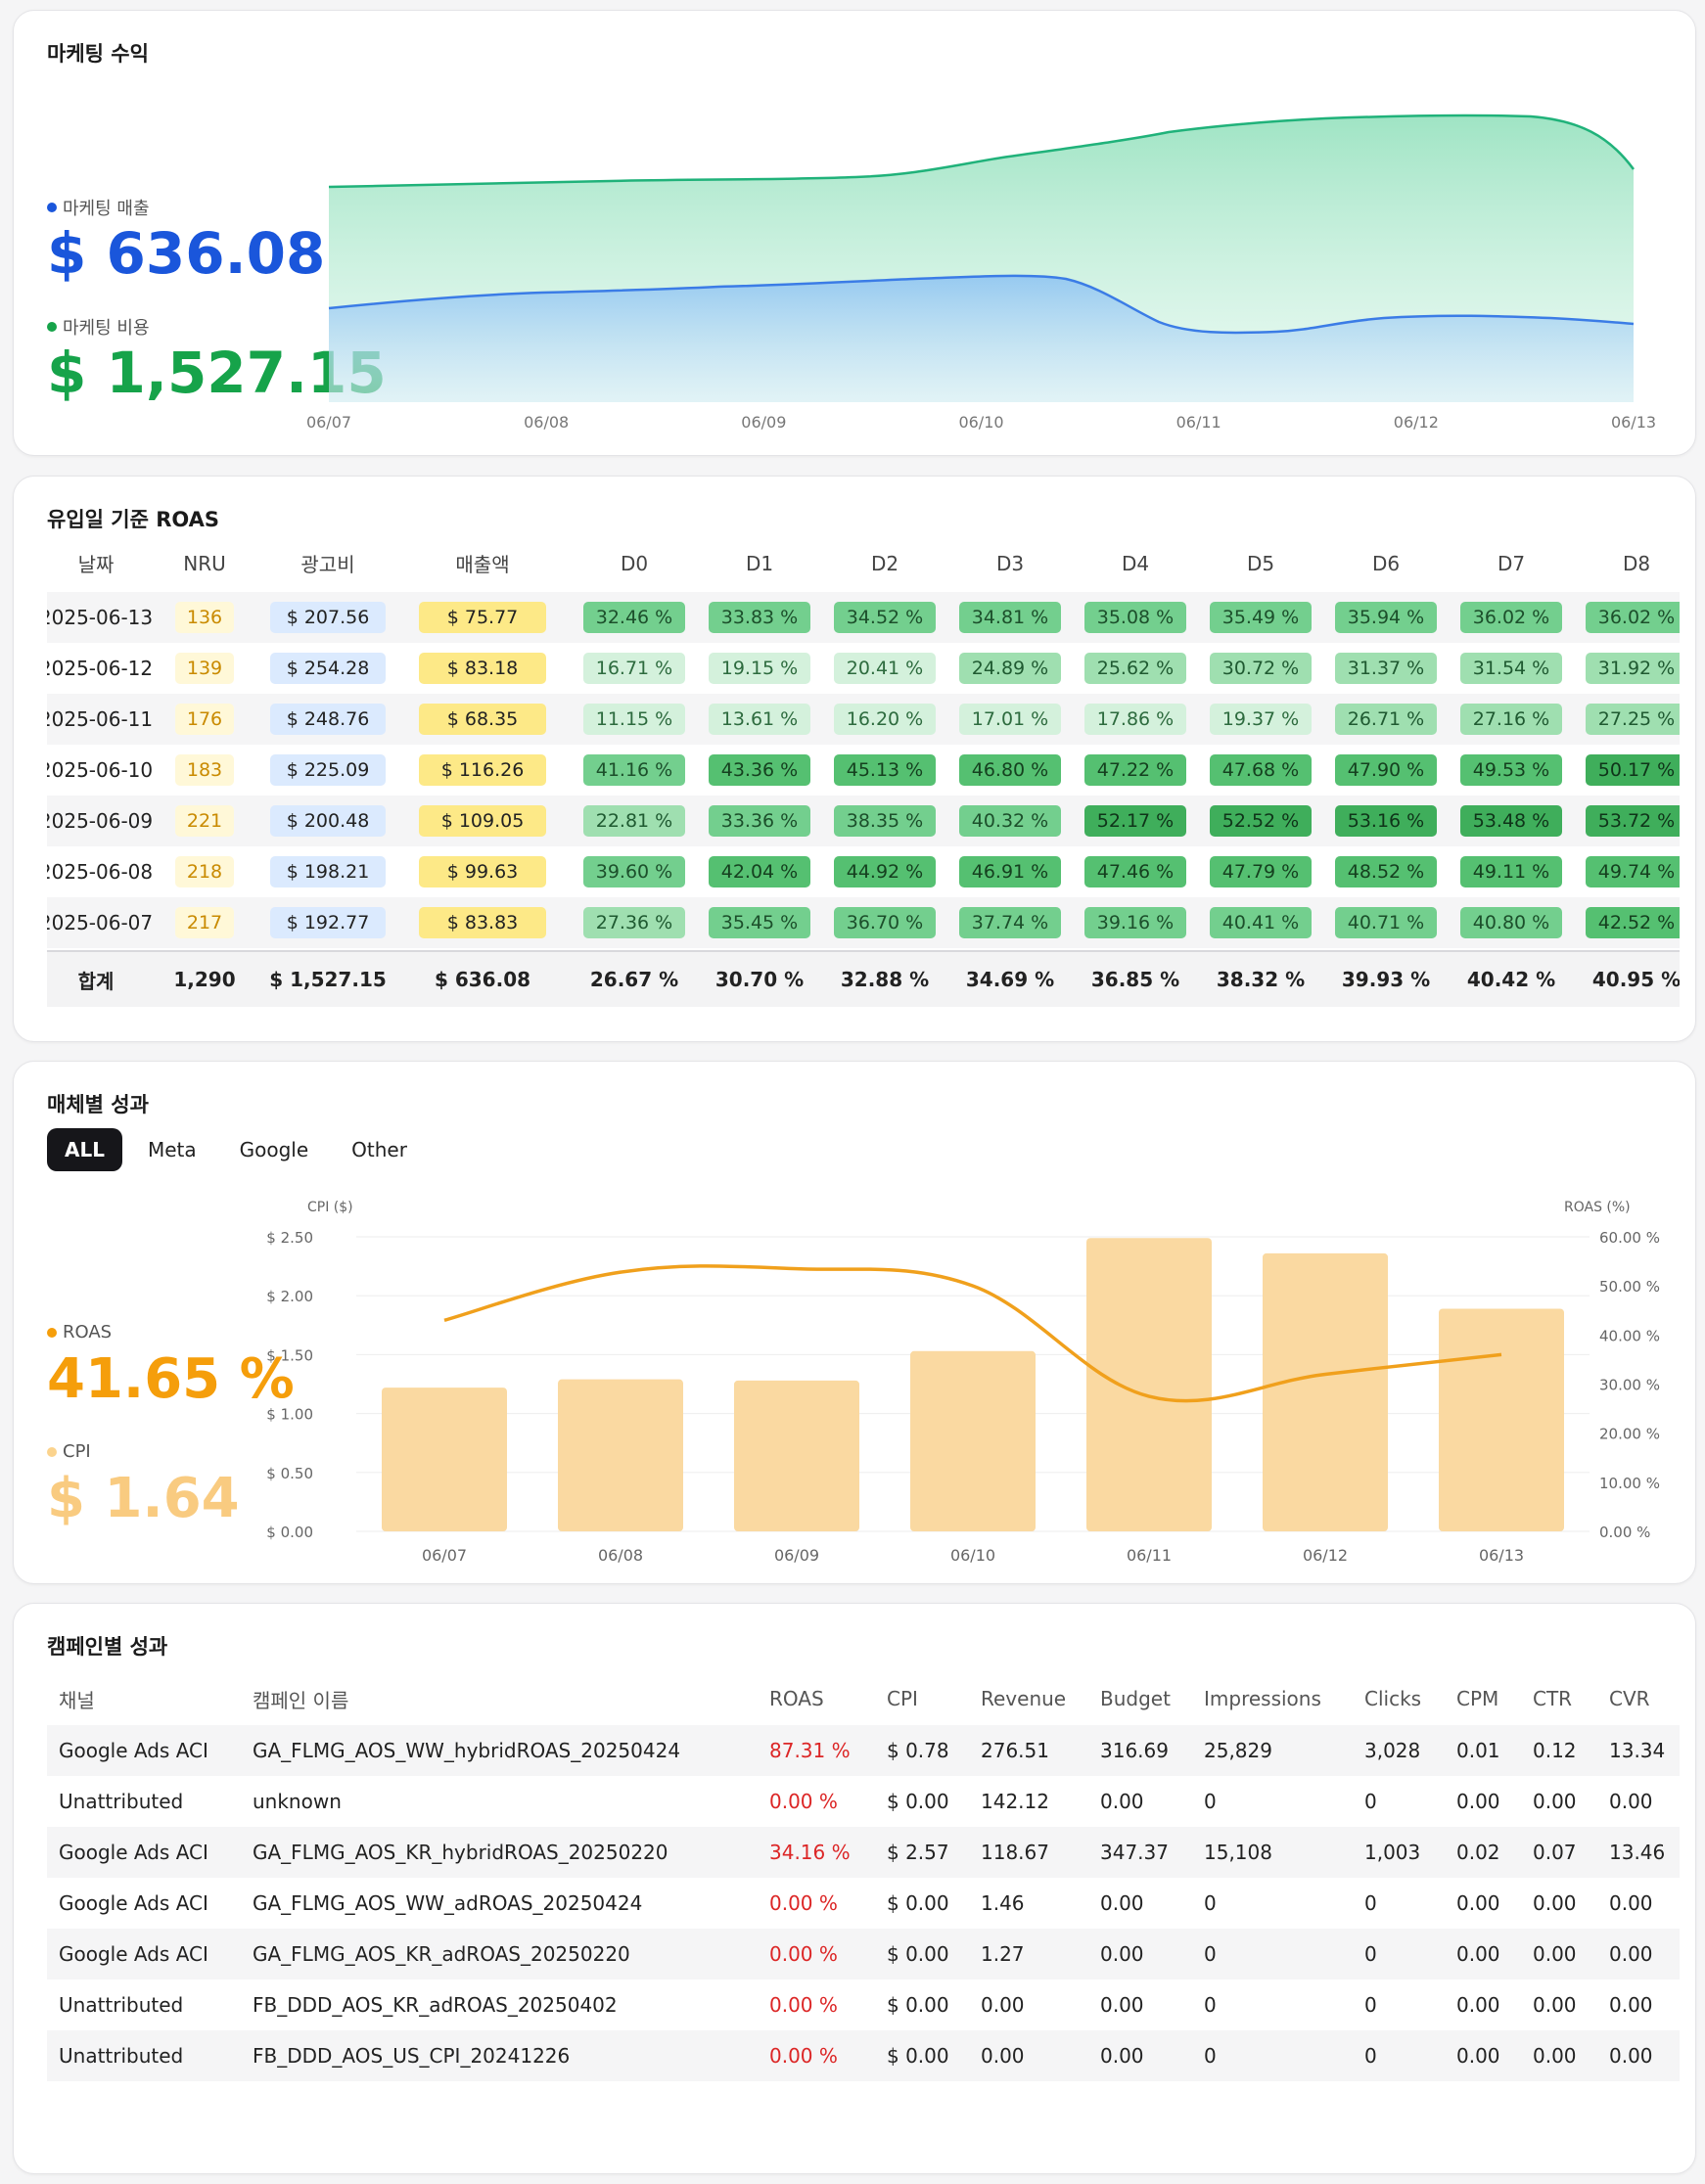 The height and width of the screenshot is (2184, 1705). Describe the element at coordinates (885, 922) in the screenshot. I see `roas-day-value: 36.70 %` at that location.